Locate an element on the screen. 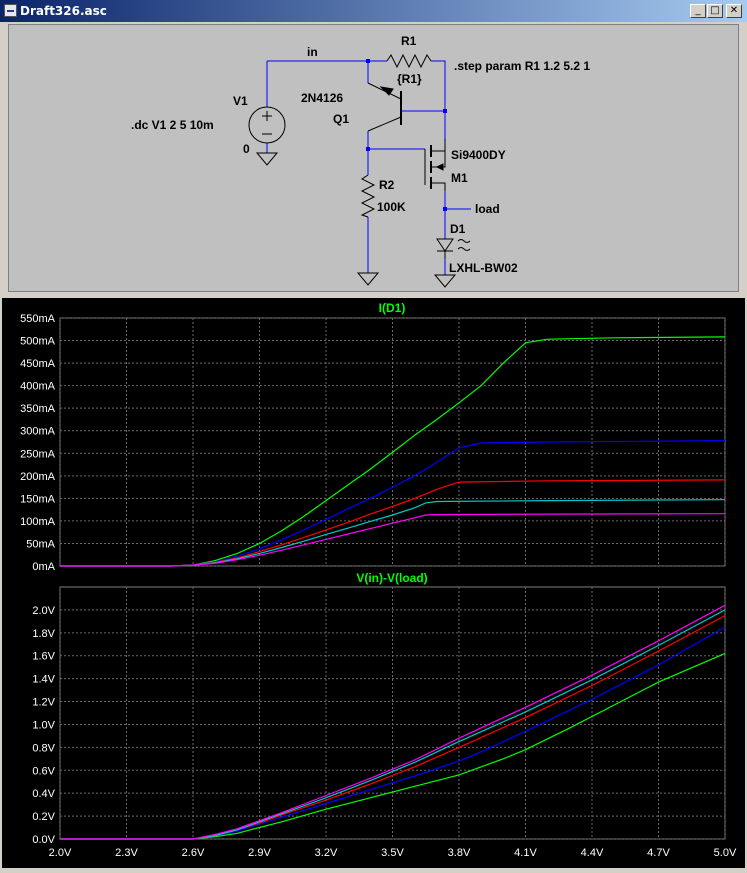 The height and width of the screenshot is (873, 747). x-tick-label: 4.7V is located at coordinates (658, 853).